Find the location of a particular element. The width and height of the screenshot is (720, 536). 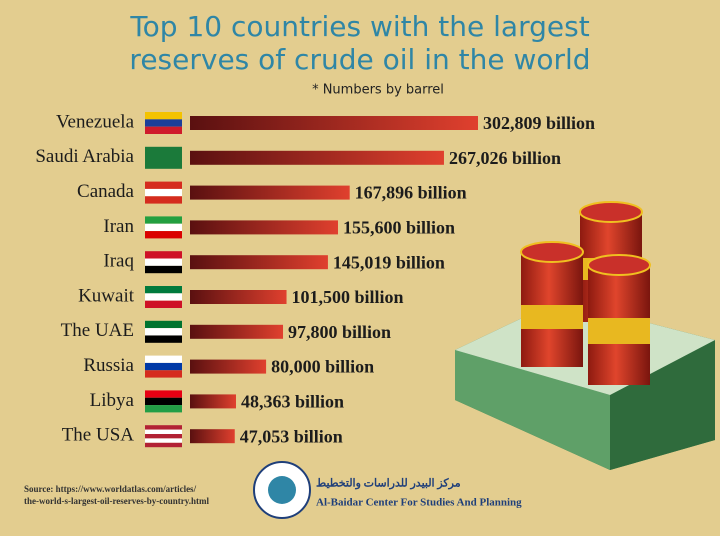

value-label: 97,800 billion is located at coordinates (339, 332).